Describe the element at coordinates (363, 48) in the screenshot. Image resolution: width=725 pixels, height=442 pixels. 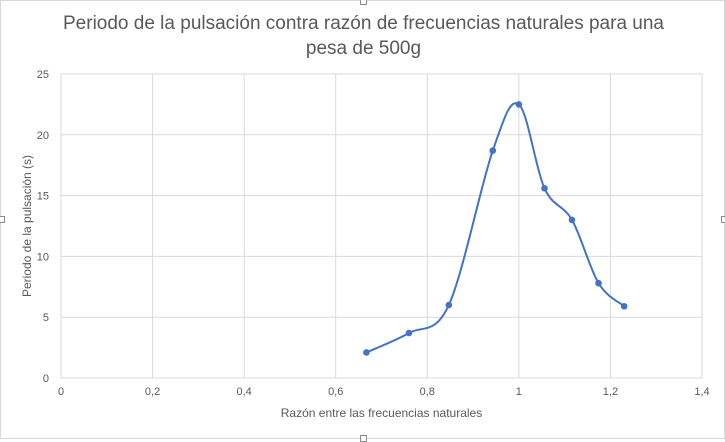
I see `chart-title-line-2: pesa de 500g` at that location.